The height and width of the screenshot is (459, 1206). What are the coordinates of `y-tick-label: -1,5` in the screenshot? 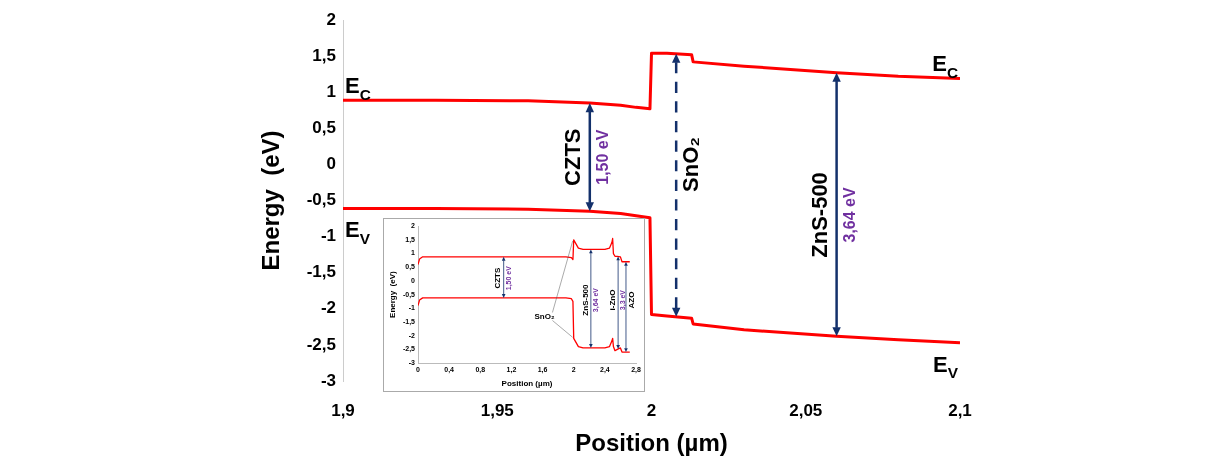 It's located at (321, 272).